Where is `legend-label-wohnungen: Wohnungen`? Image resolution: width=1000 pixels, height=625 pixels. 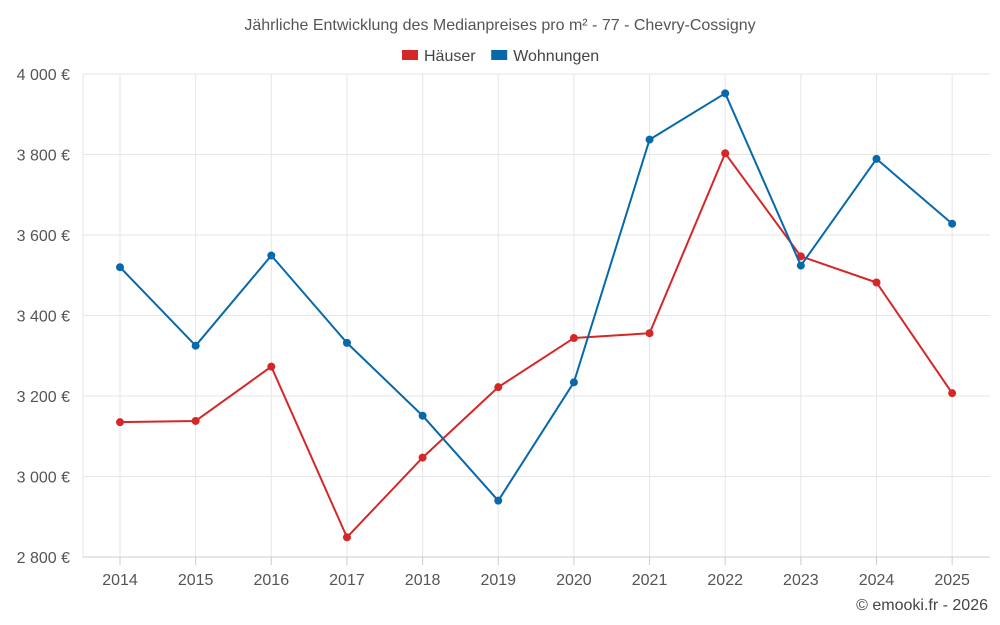
legend-label-wohnungen: Wohnungen is located at coordinates (556, 56).